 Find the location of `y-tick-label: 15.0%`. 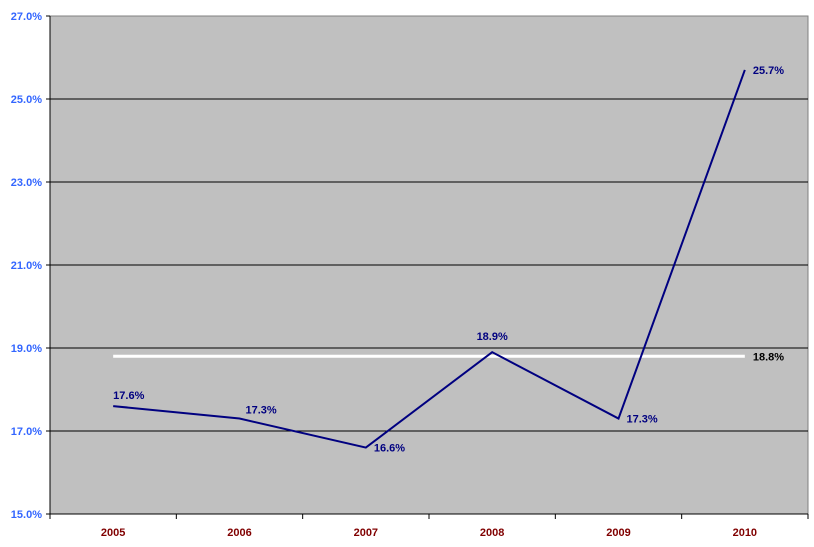

y-tick-label: 15.0% is located at coordinates (26, 515).